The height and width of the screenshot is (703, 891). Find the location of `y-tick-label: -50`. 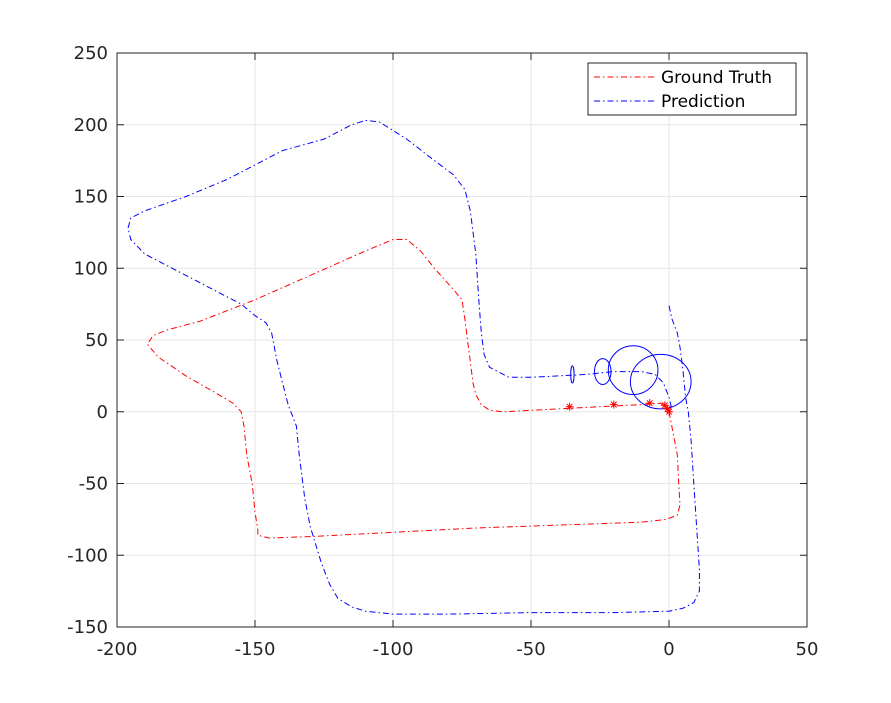

y-tick-label: -50 is located at coordinates (93, 484).